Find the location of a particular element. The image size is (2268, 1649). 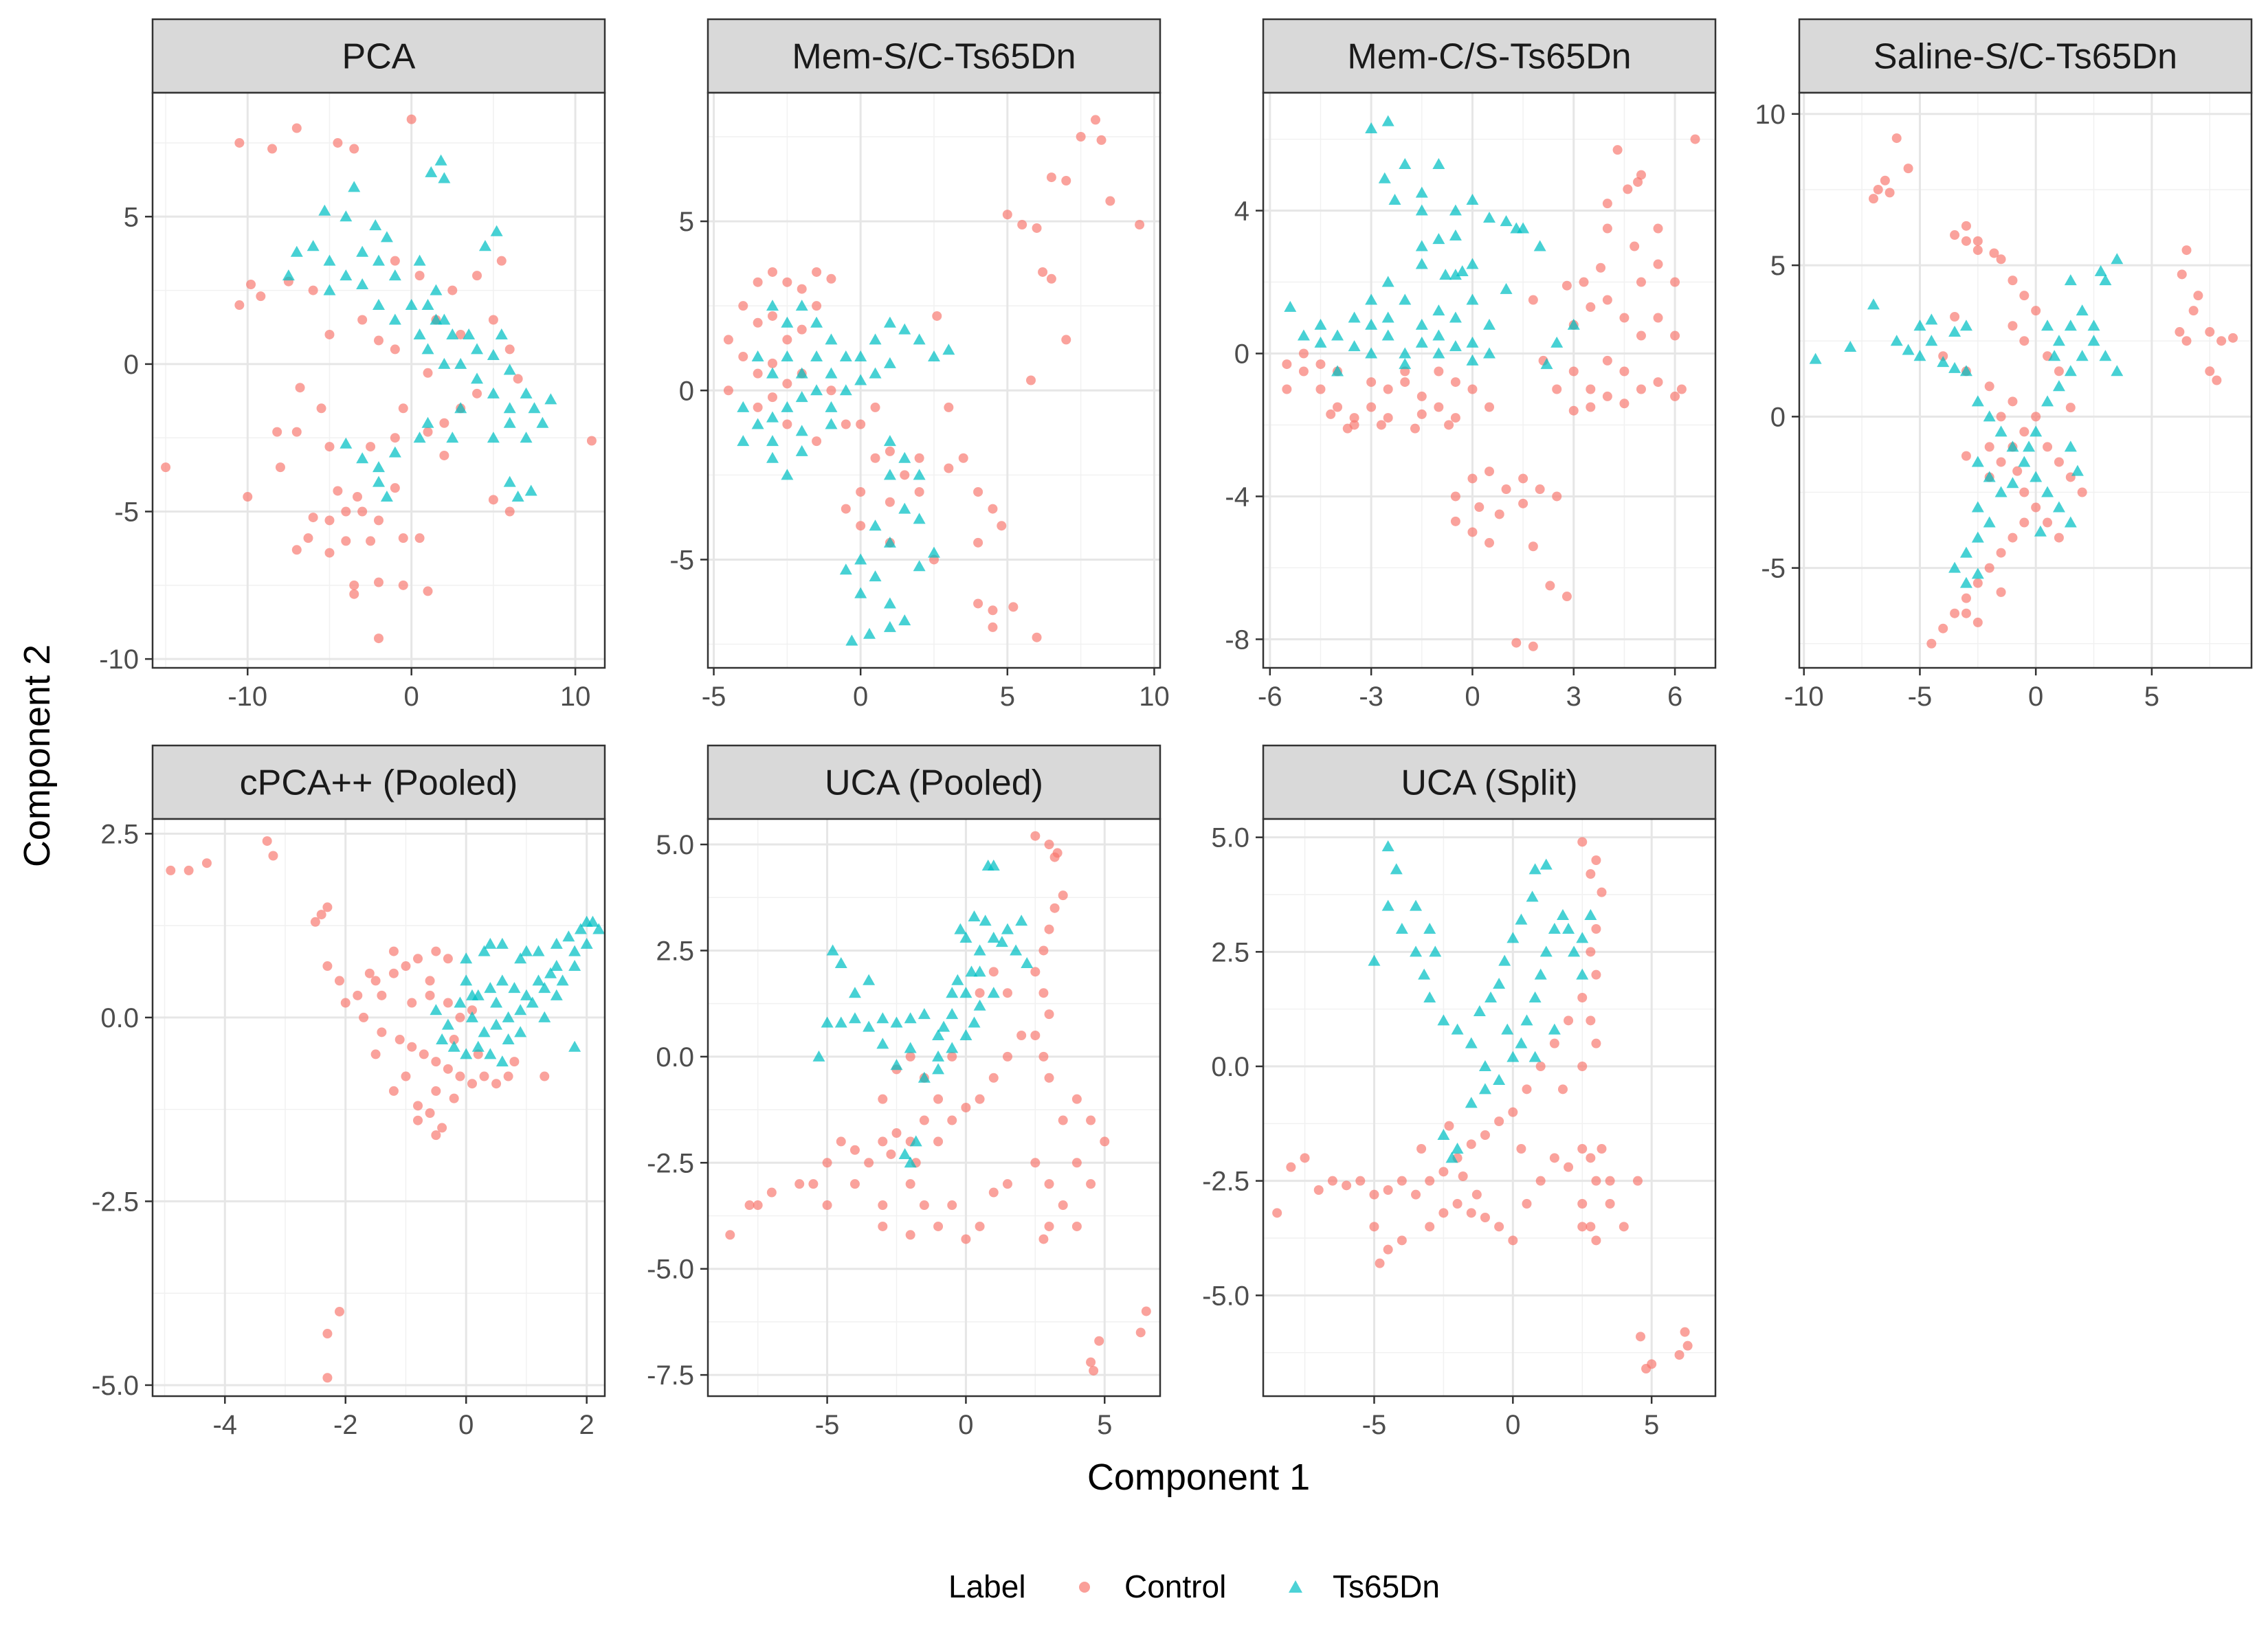

legend-key-control is located at coordinates (1084, 1587).